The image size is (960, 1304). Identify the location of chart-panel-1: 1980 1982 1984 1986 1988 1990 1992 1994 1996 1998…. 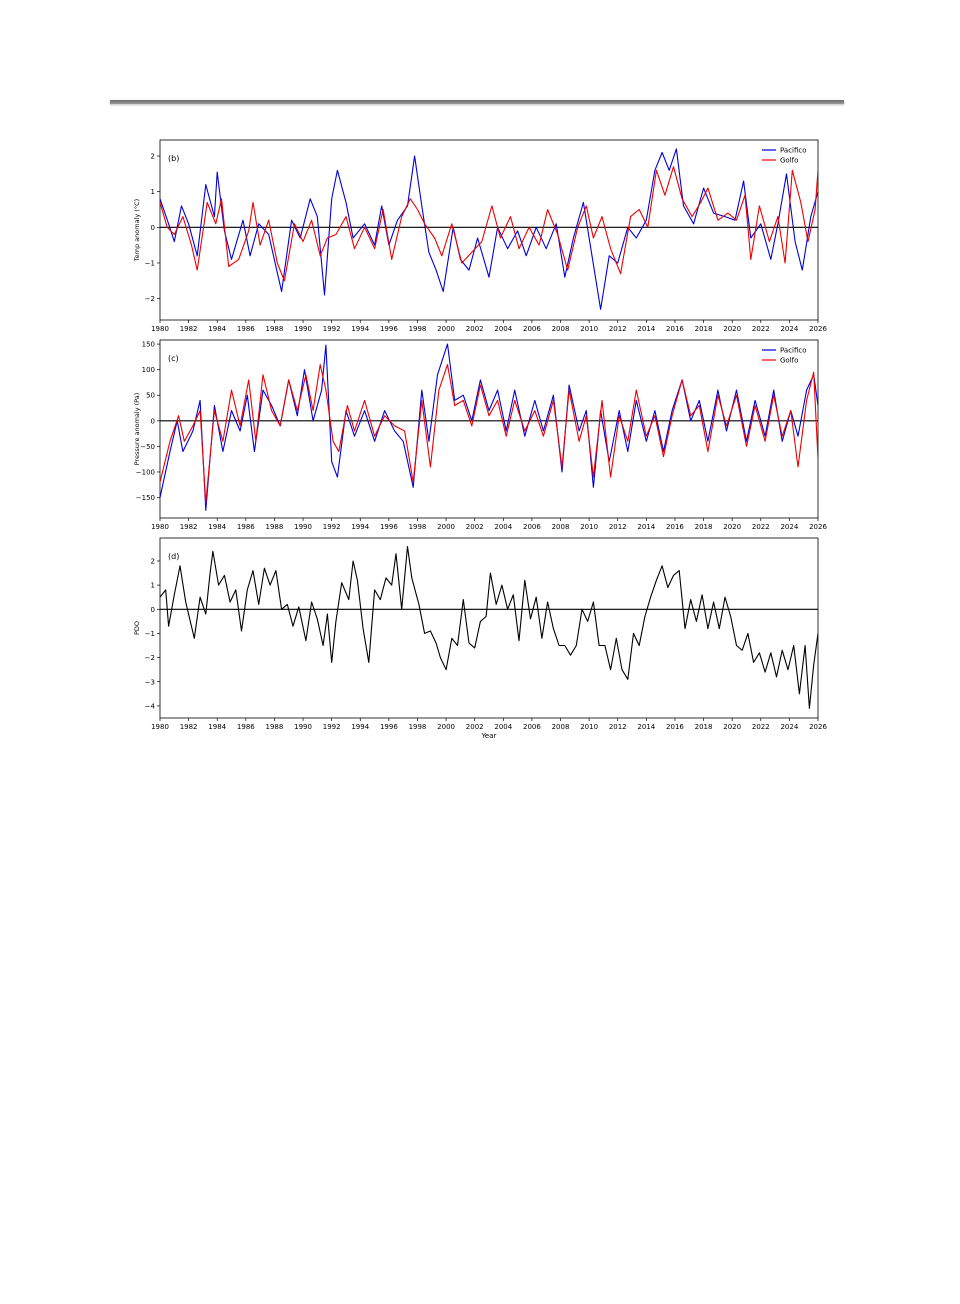
(480, 435).